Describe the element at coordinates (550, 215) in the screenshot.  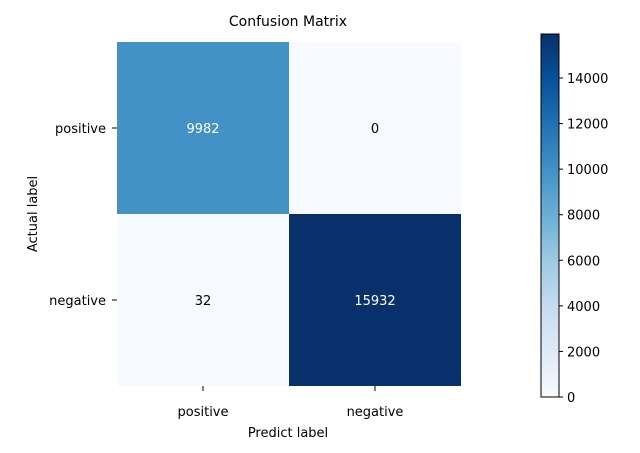
I see `colorbar-gradient` at that location.